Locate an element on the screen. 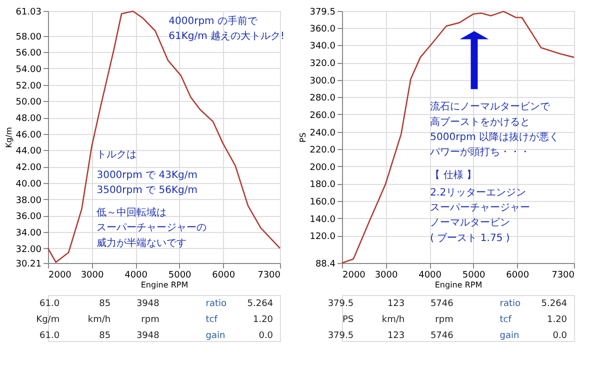  y-tick-label: 140.0 is located at coordinates (323, 219).